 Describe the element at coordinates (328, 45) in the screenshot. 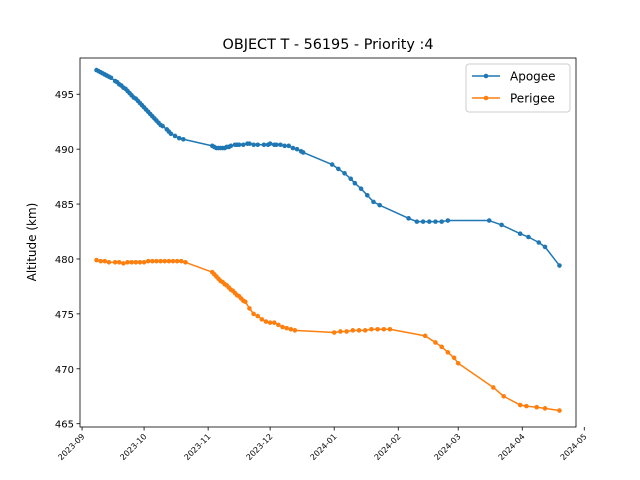

I see `chart-title: OBJECT T - 56195 - Priority :4` at that location.